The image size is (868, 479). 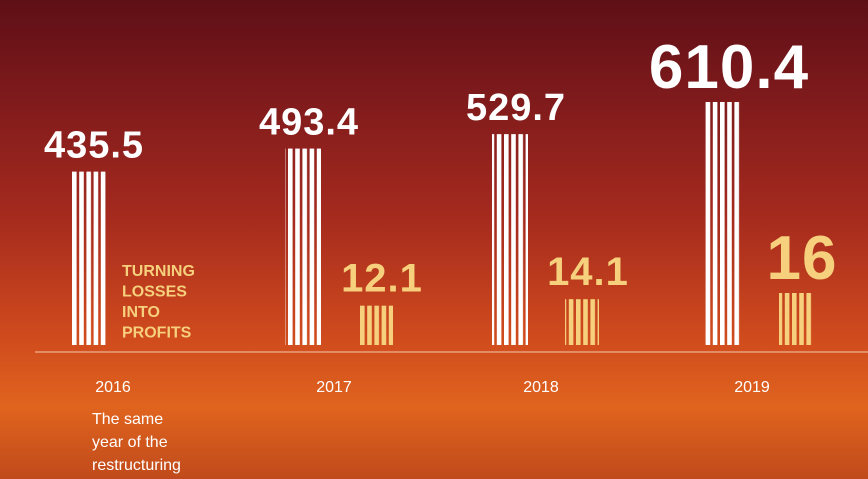 I want to click on value-label: 14.1, so click(x=588, y=272).